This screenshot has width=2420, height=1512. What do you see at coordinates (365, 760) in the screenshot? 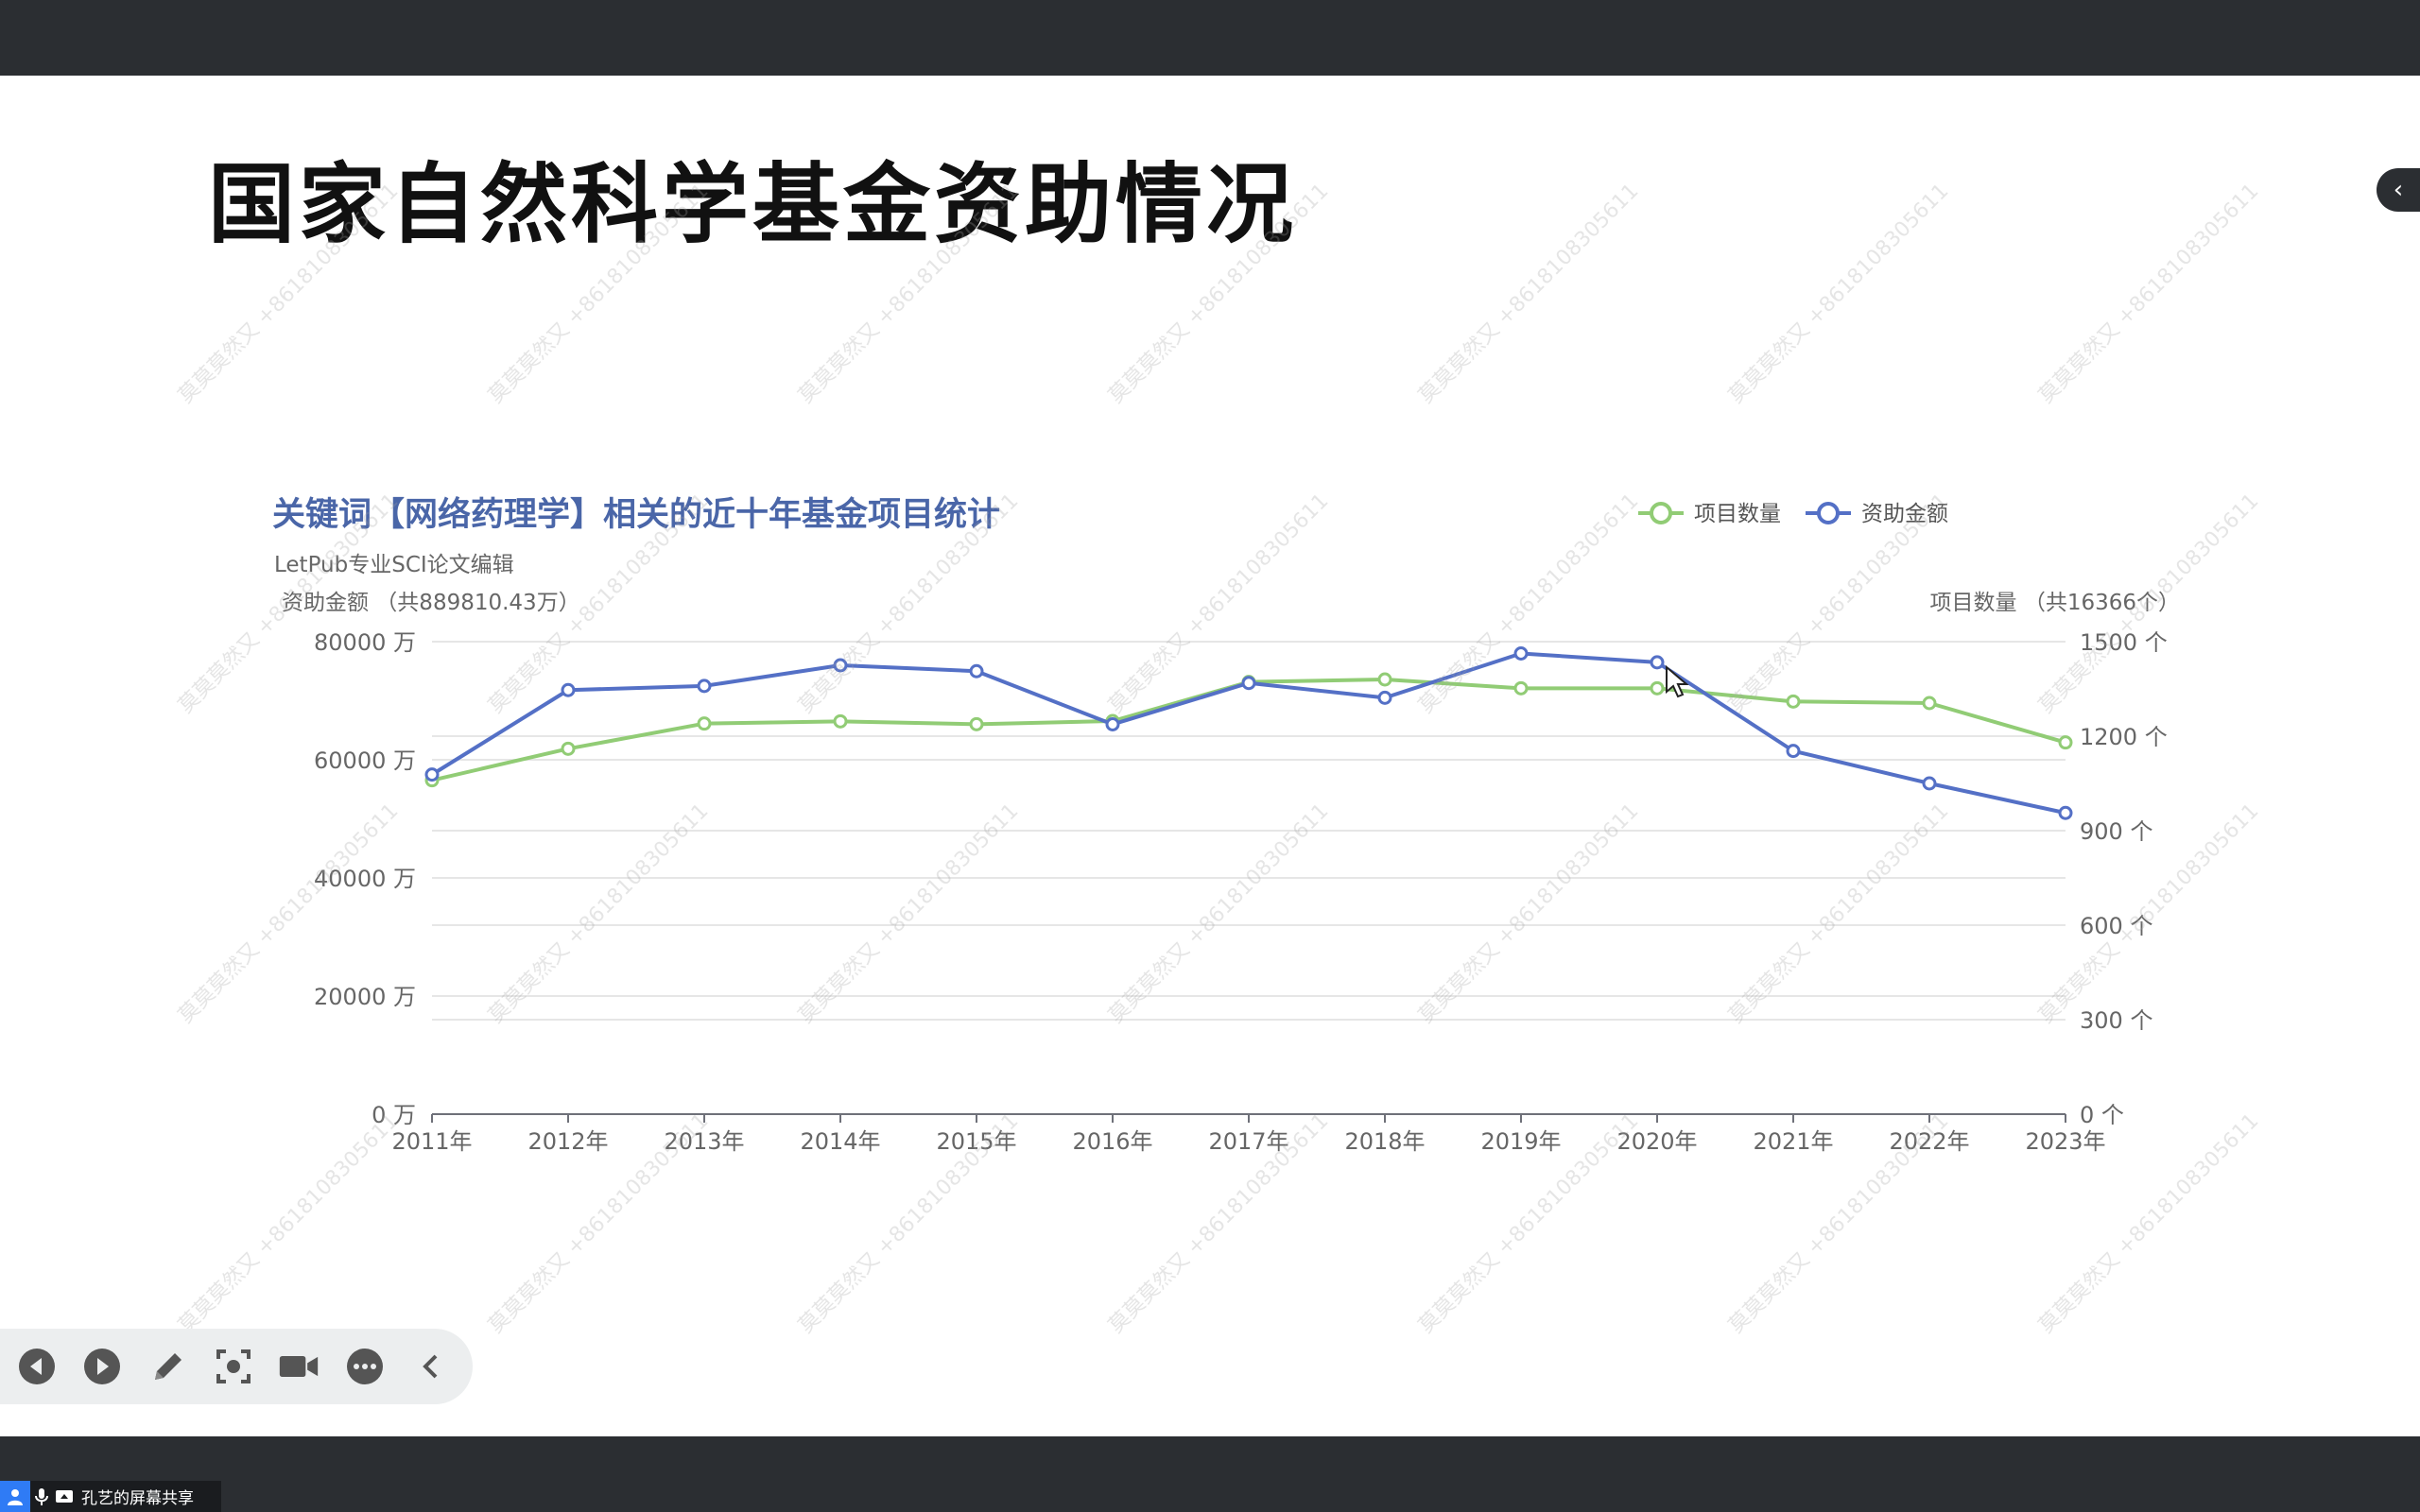
I see `left-tick-label: 60000 万` at bounding box center [365, 760].